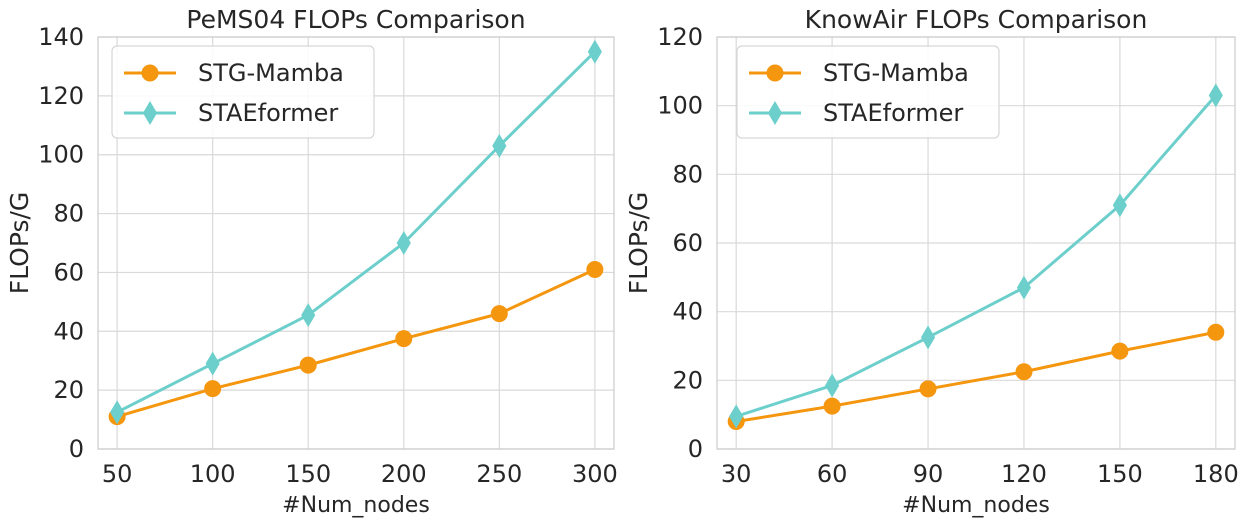  Describe the element at coordinates (404, 474) in the screenshot. I see `x-tick-label: 200` at that location.